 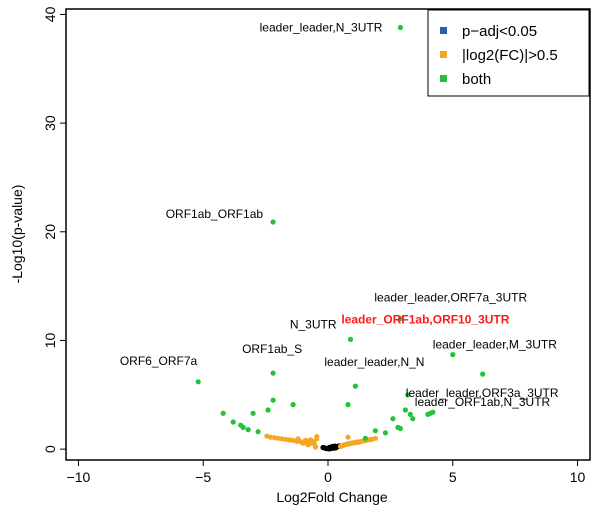 I want to click on x-axis: −10 −5 0 5 10, so click(x=326, y=472).